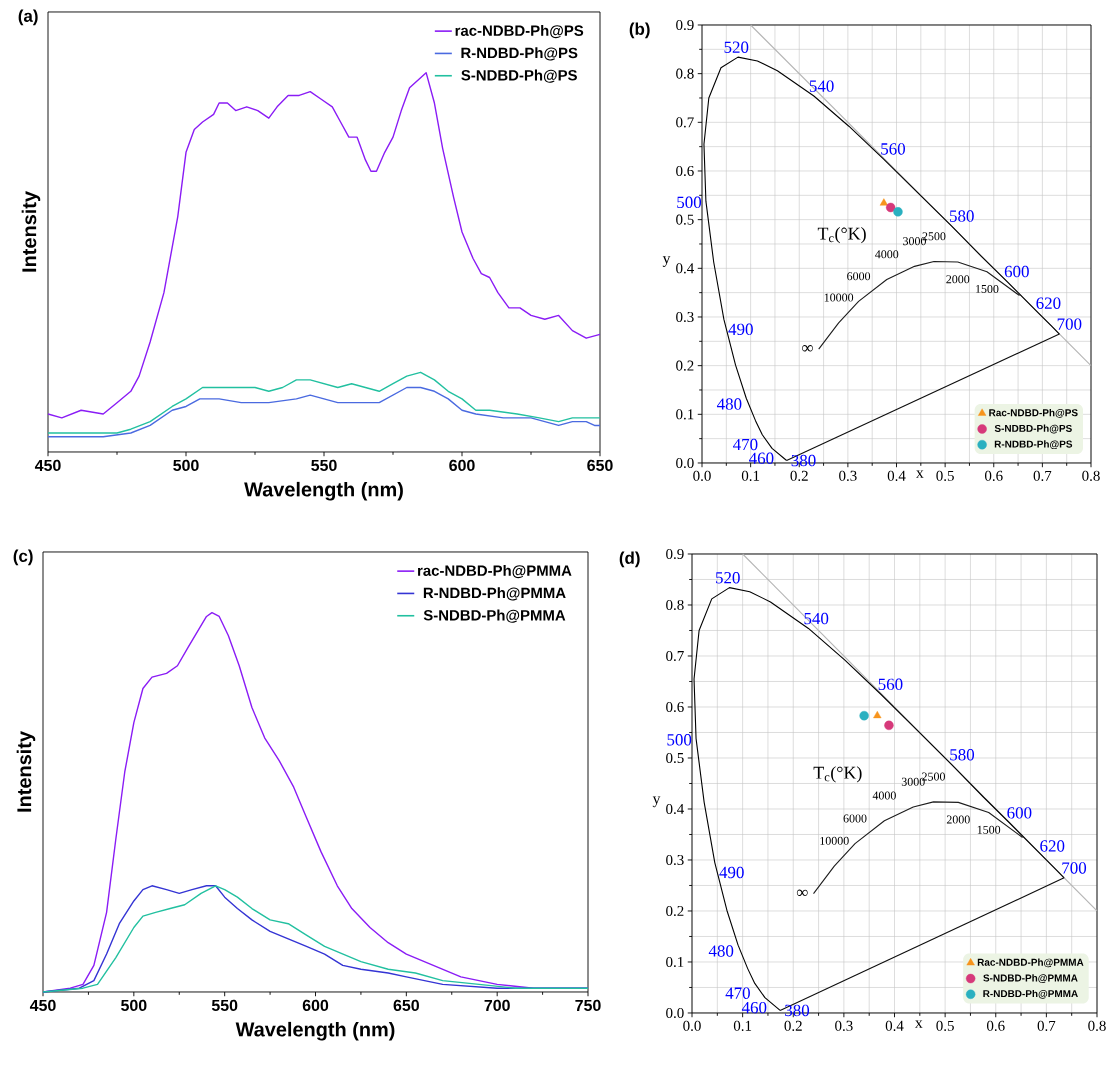 The height and width of the screenshot is (1072, 1107). What do you see at coordinates (685, 268) in the screenshot?
I see `y-tick-label: 0.4` at bounding box center [685, 268].